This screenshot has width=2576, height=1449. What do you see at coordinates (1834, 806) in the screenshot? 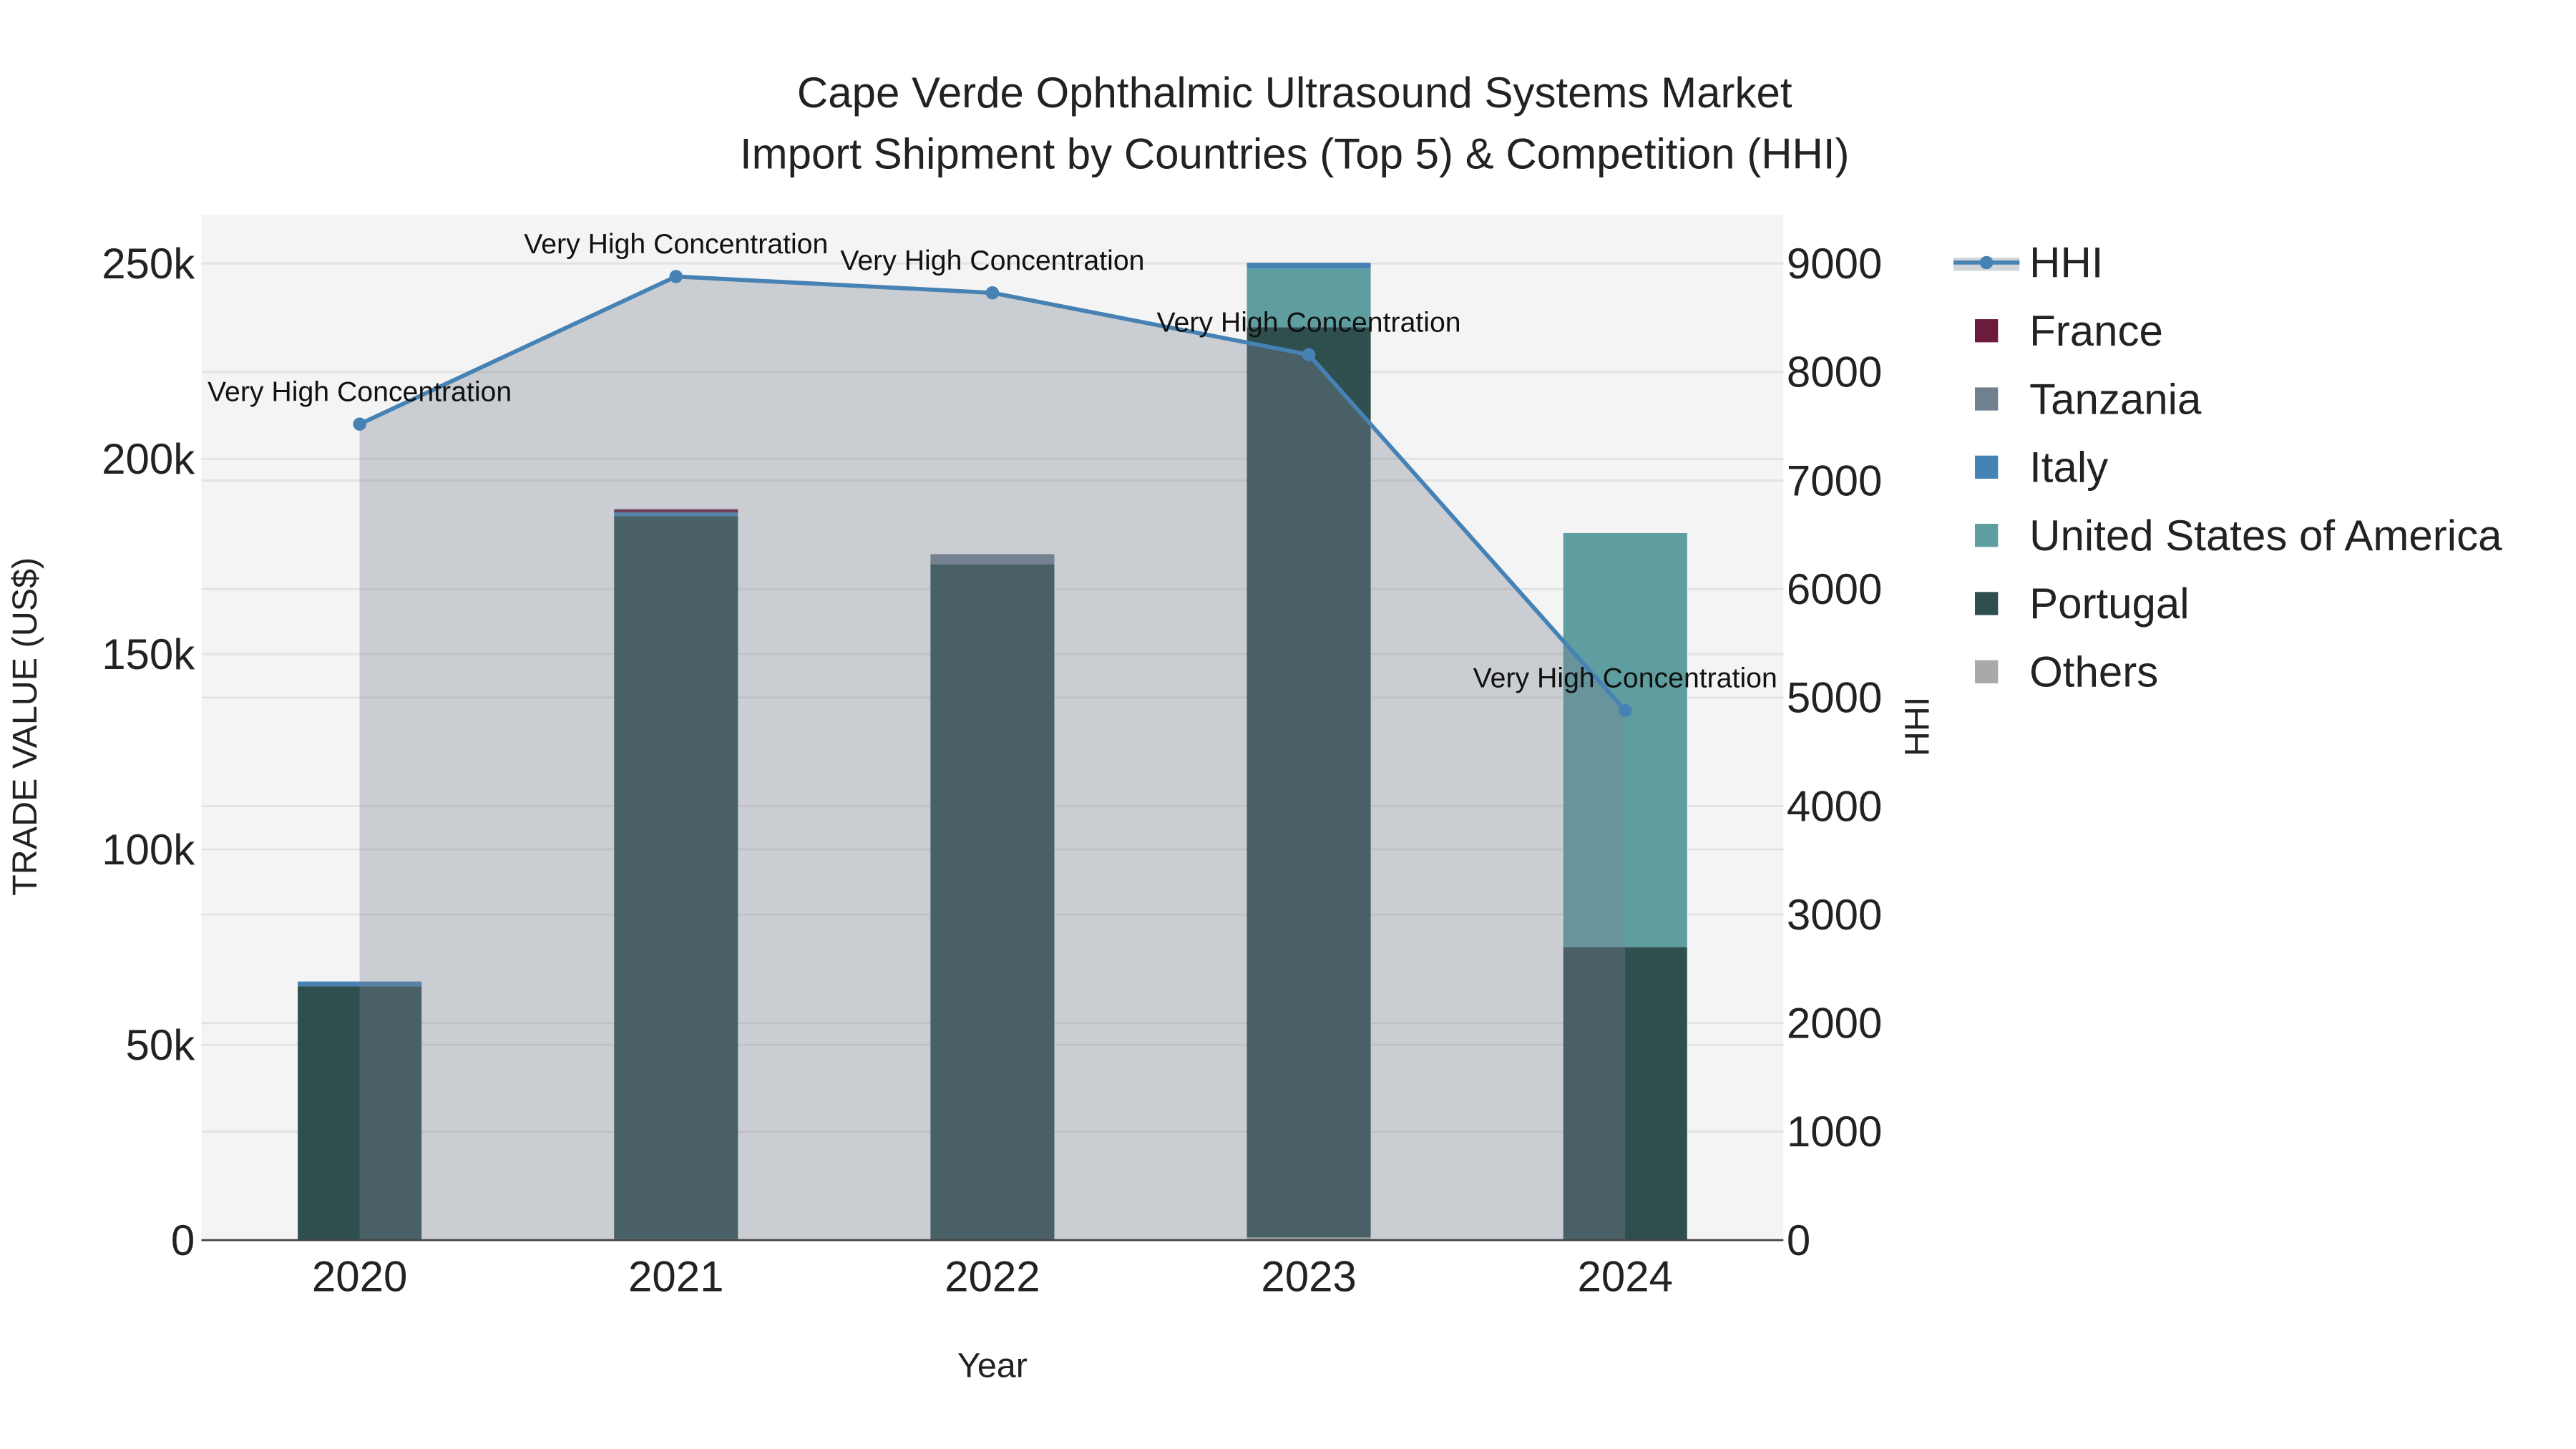
I see `y2-tick-label: 4000` at bounding box center [1834, 806].